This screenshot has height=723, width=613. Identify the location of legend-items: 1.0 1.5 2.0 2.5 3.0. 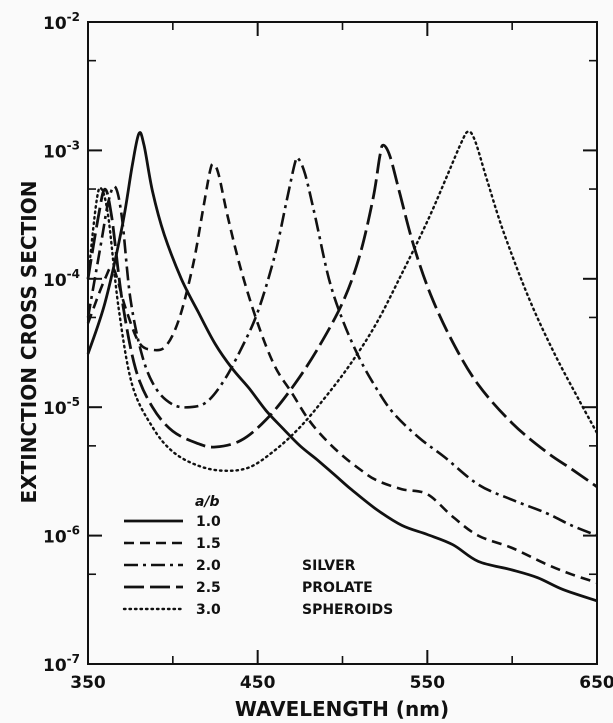
(171, 566).